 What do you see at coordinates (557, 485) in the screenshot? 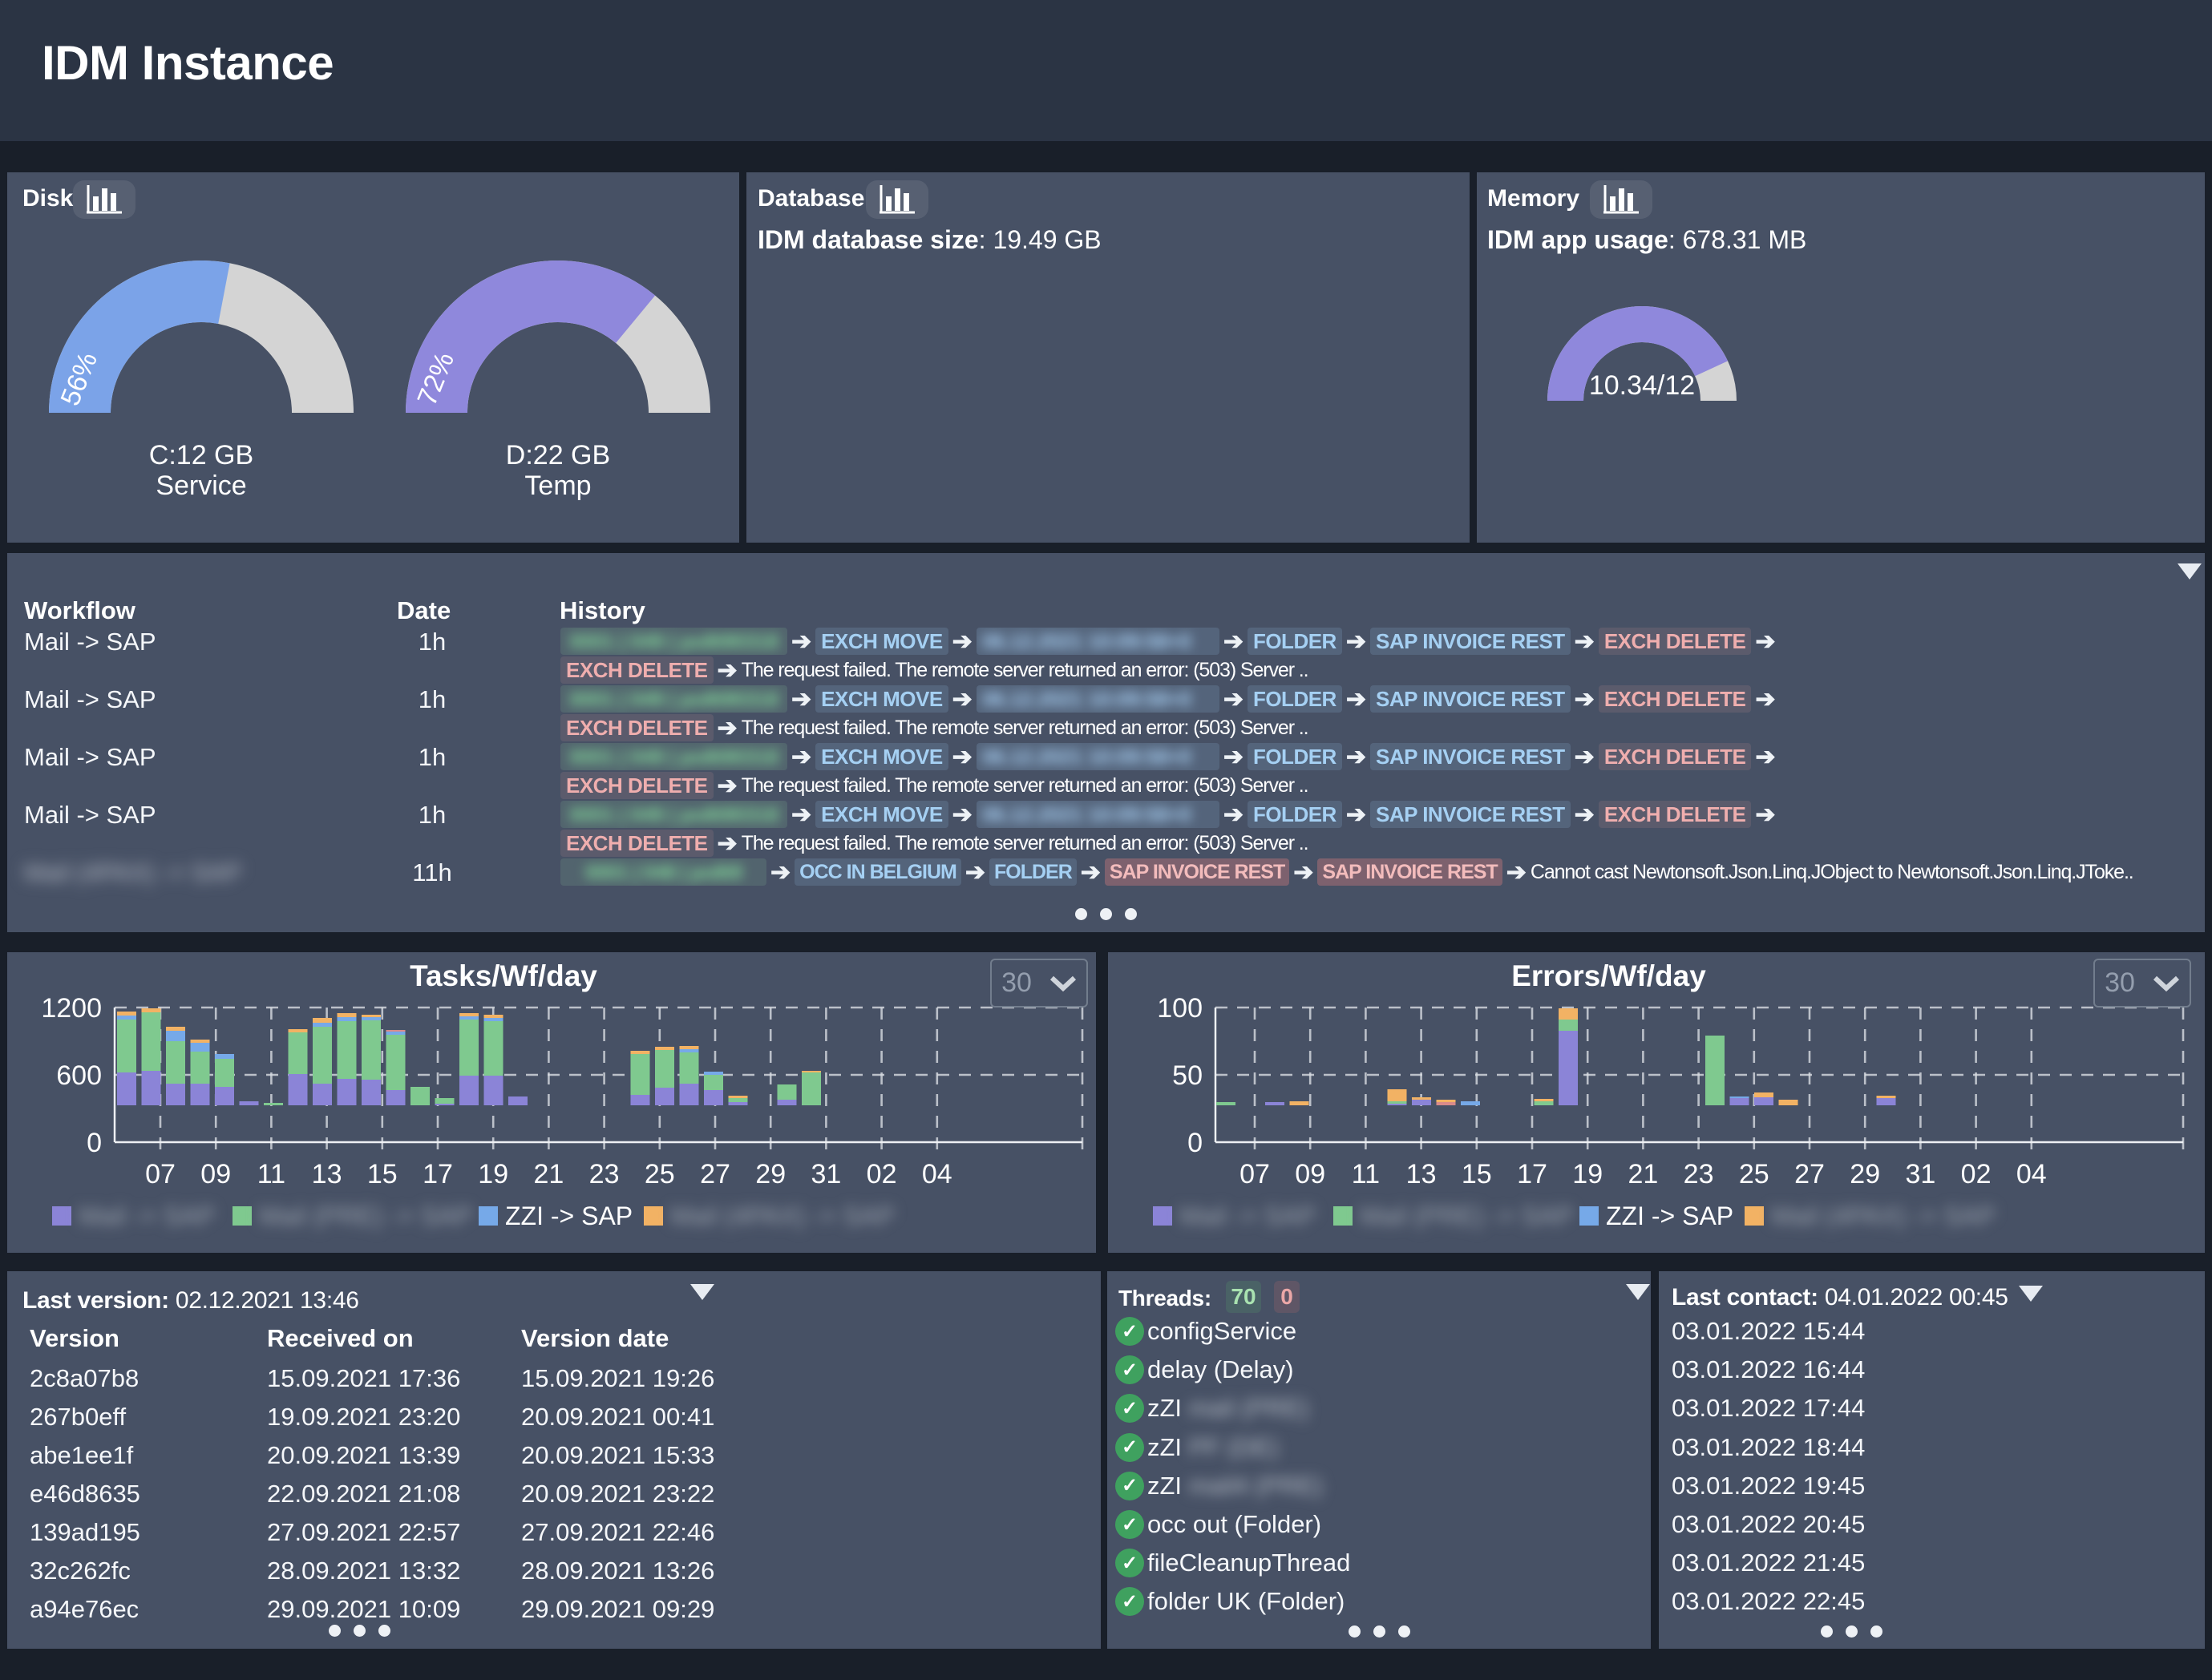
I see `svg-text: Temp` at bounding box center [557, 485].